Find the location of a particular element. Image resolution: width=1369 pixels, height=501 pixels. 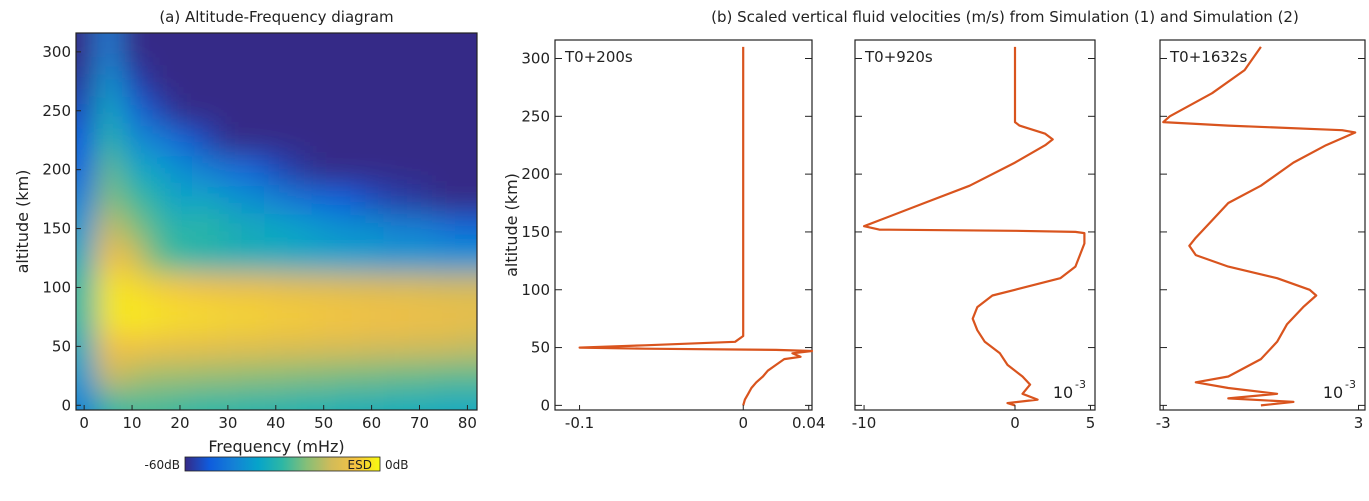

y-tick-label: 300 is located at coordinates (535, 59).